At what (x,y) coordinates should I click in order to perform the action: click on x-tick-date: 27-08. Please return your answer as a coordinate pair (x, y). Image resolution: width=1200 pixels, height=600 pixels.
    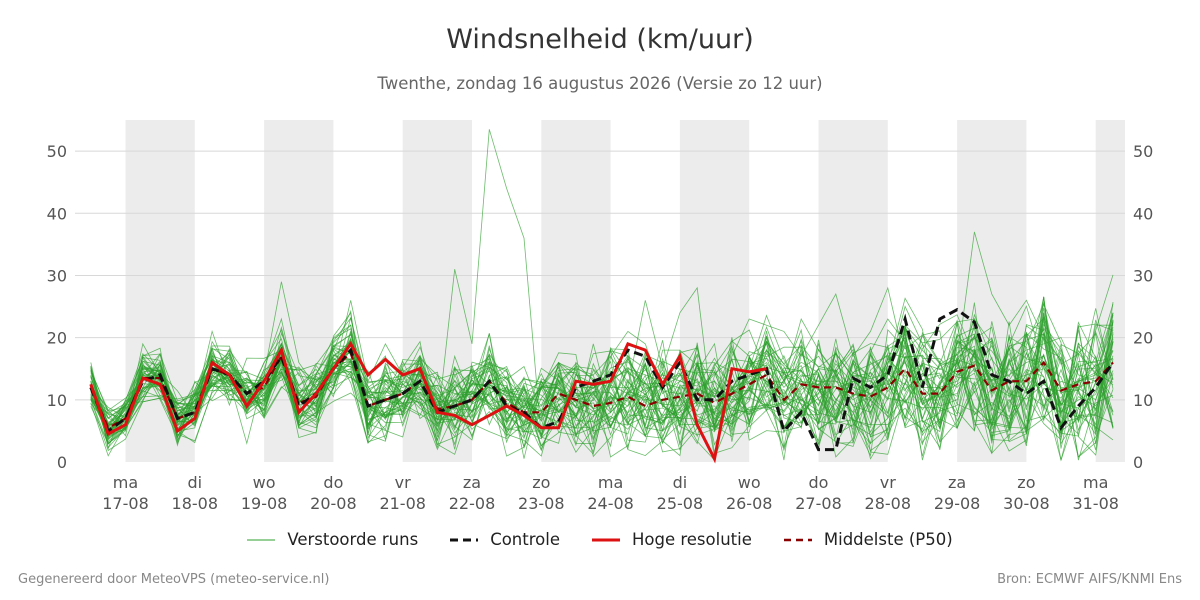
    Looking at the image, I should click on (818, 503).